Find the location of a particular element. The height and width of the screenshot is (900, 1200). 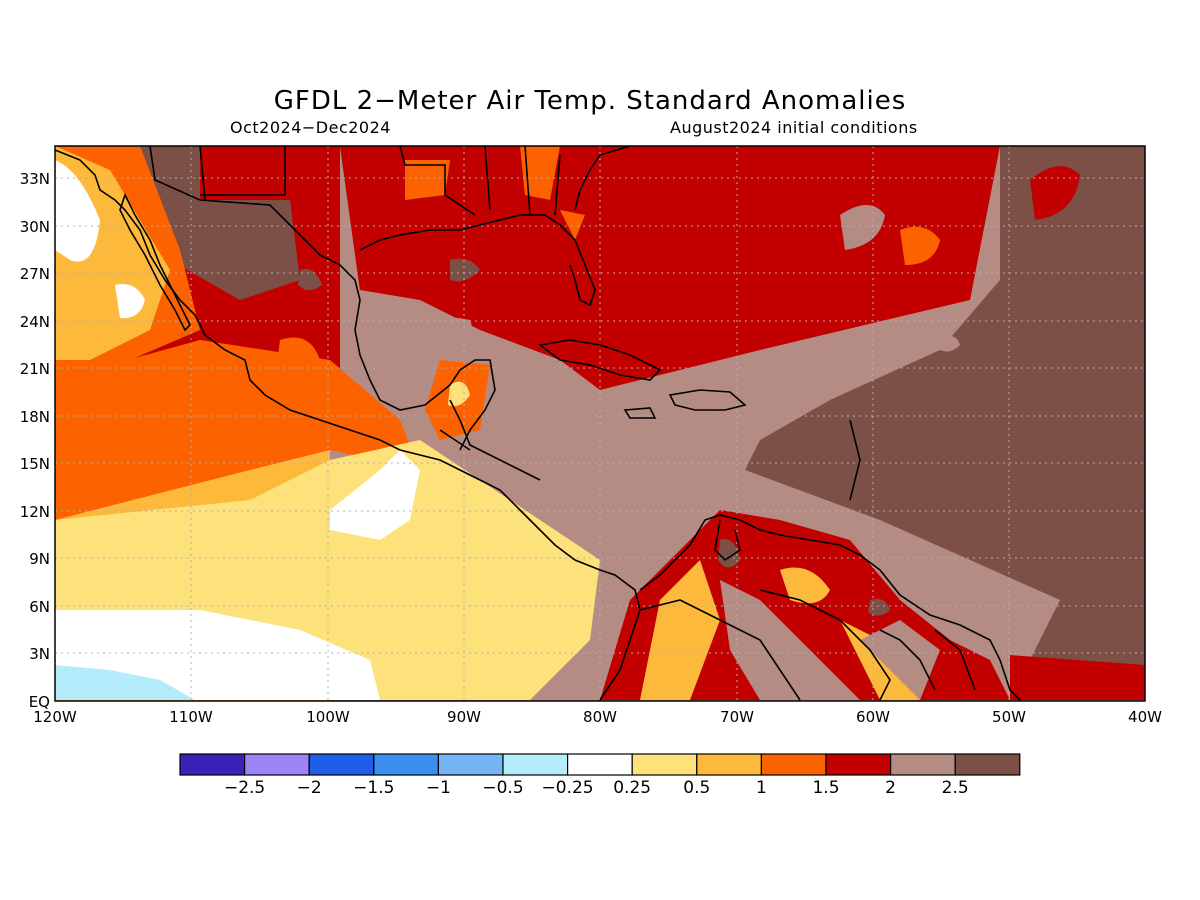

lat-label: 21N is located at coordinates (35, 369).